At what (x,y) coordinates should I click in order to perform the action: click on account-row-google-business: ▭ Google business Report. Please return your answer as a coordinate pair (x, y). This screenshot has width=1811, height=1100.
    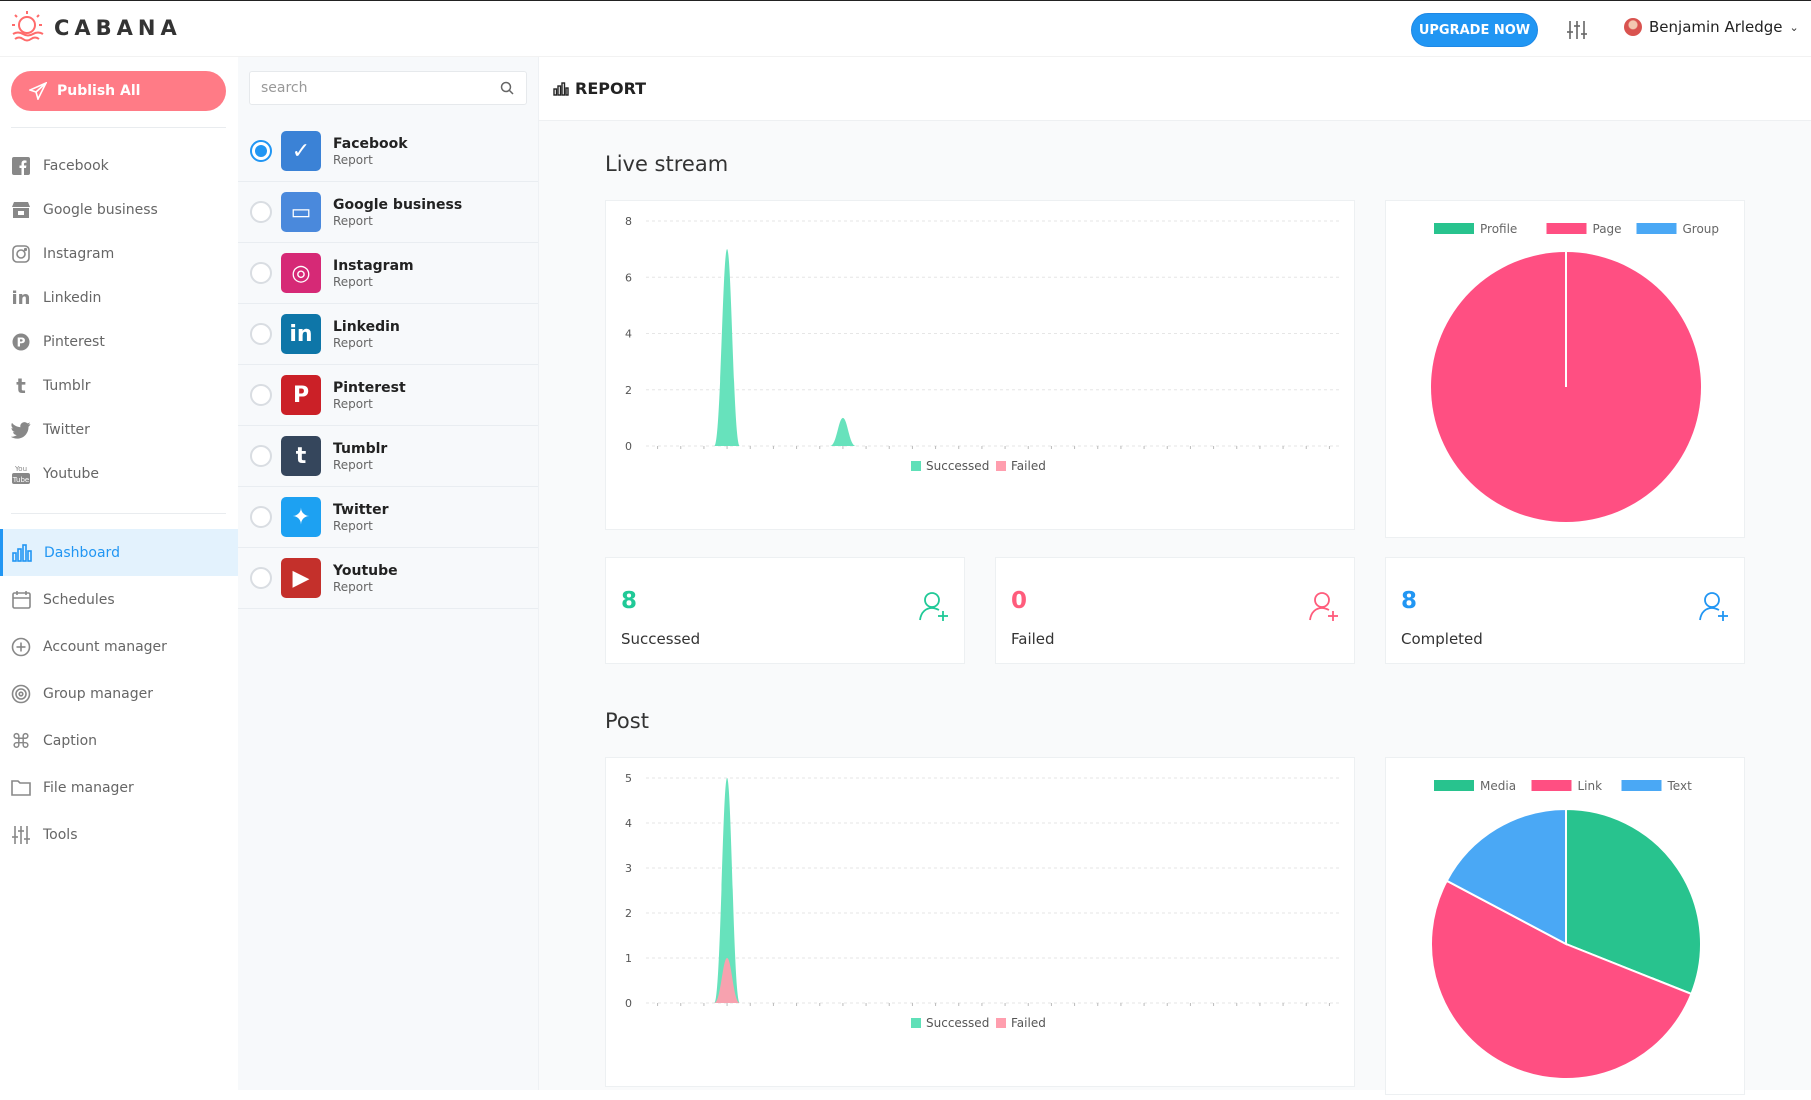
    Looking at the image, I should click on (388, 212).